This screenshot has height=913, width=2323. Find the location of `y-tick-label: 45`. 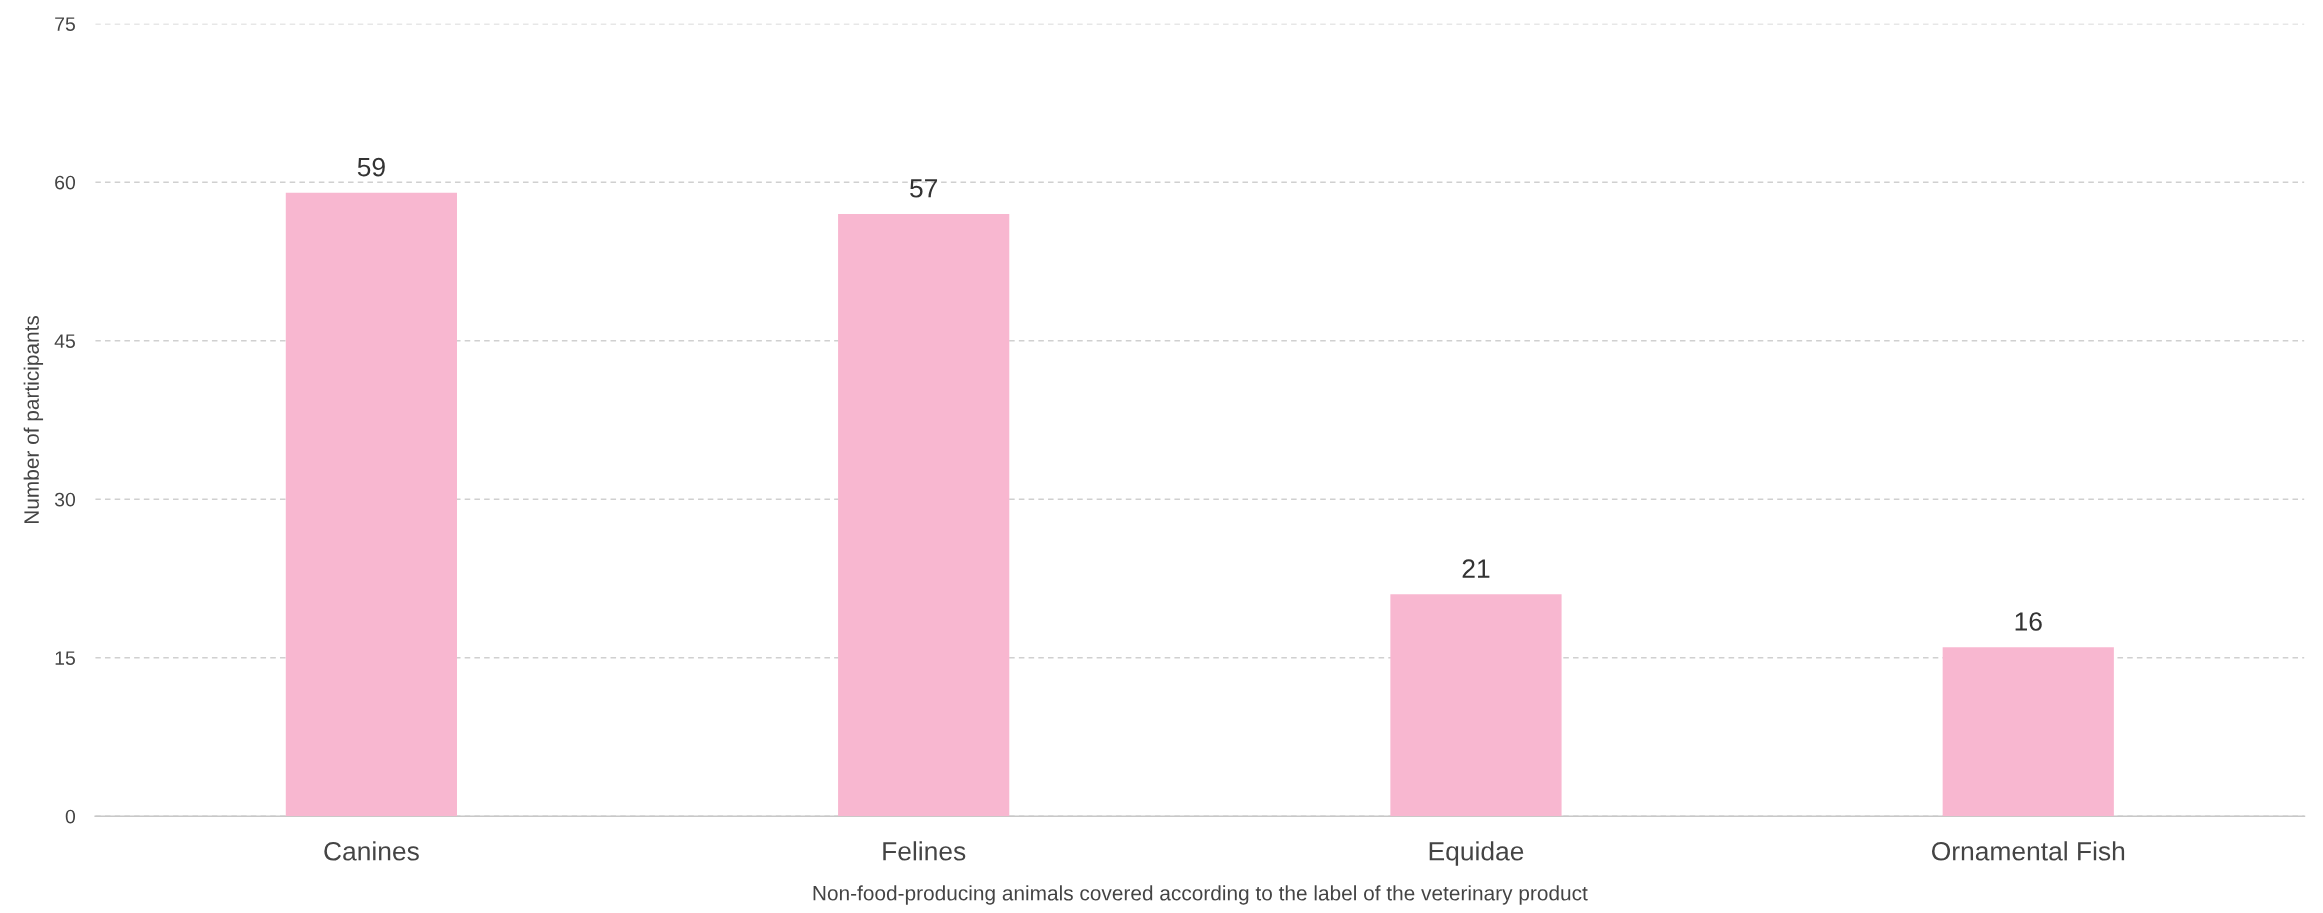

y-tick-label: 45 is located at coordinates (64, 341).